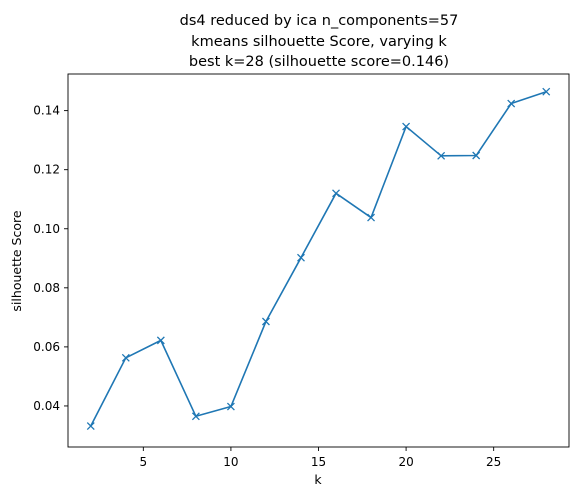  I want to click on y-tick-label: 0.14, so click(46, 111).